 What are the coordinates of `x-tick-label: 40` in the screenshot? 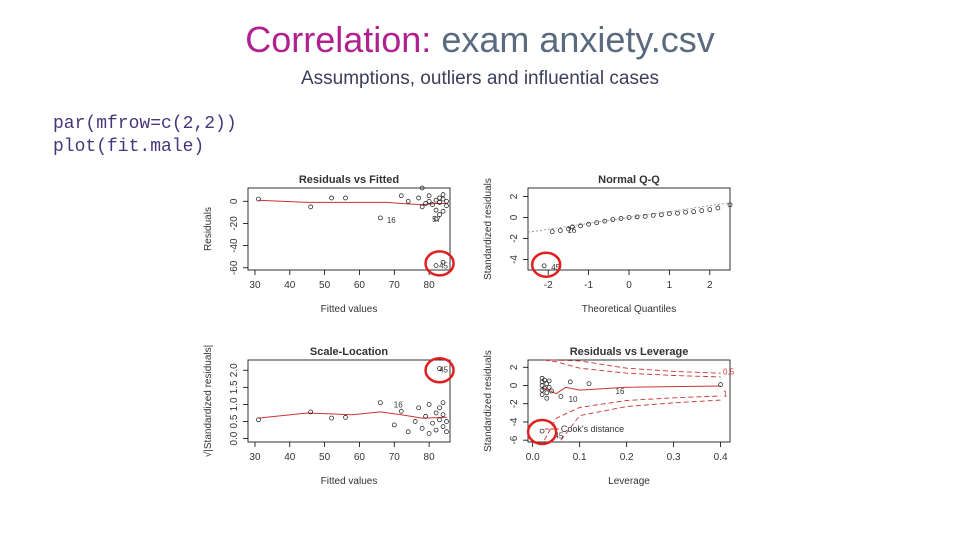 It's located at (290, 285).